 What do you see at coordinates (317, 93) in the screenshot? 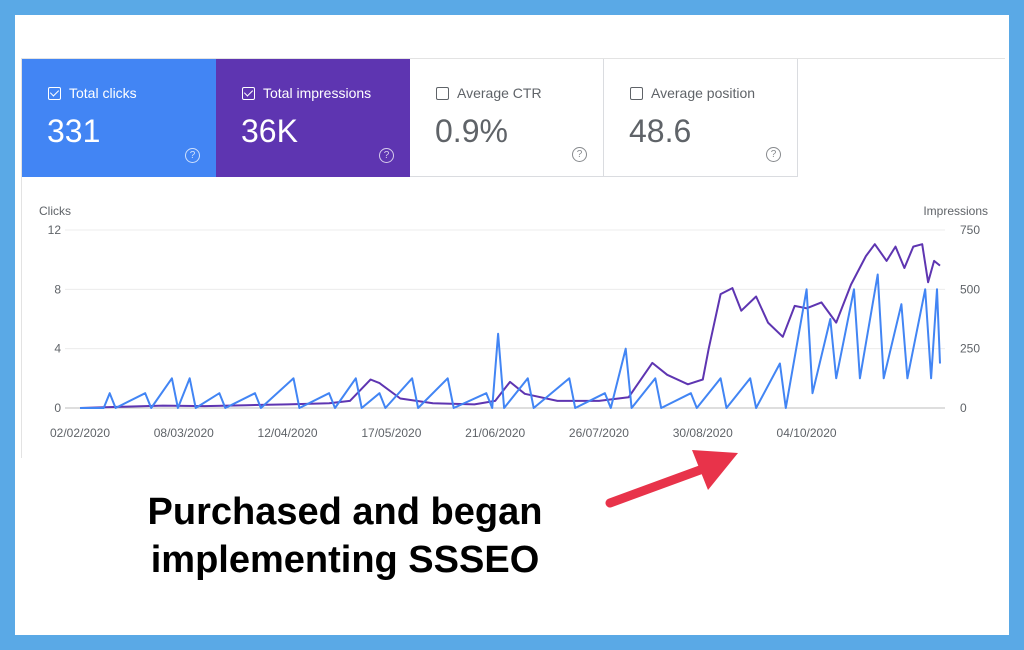
I see `total-impressions-label: Total impressions` at bounding box center [317, 93].